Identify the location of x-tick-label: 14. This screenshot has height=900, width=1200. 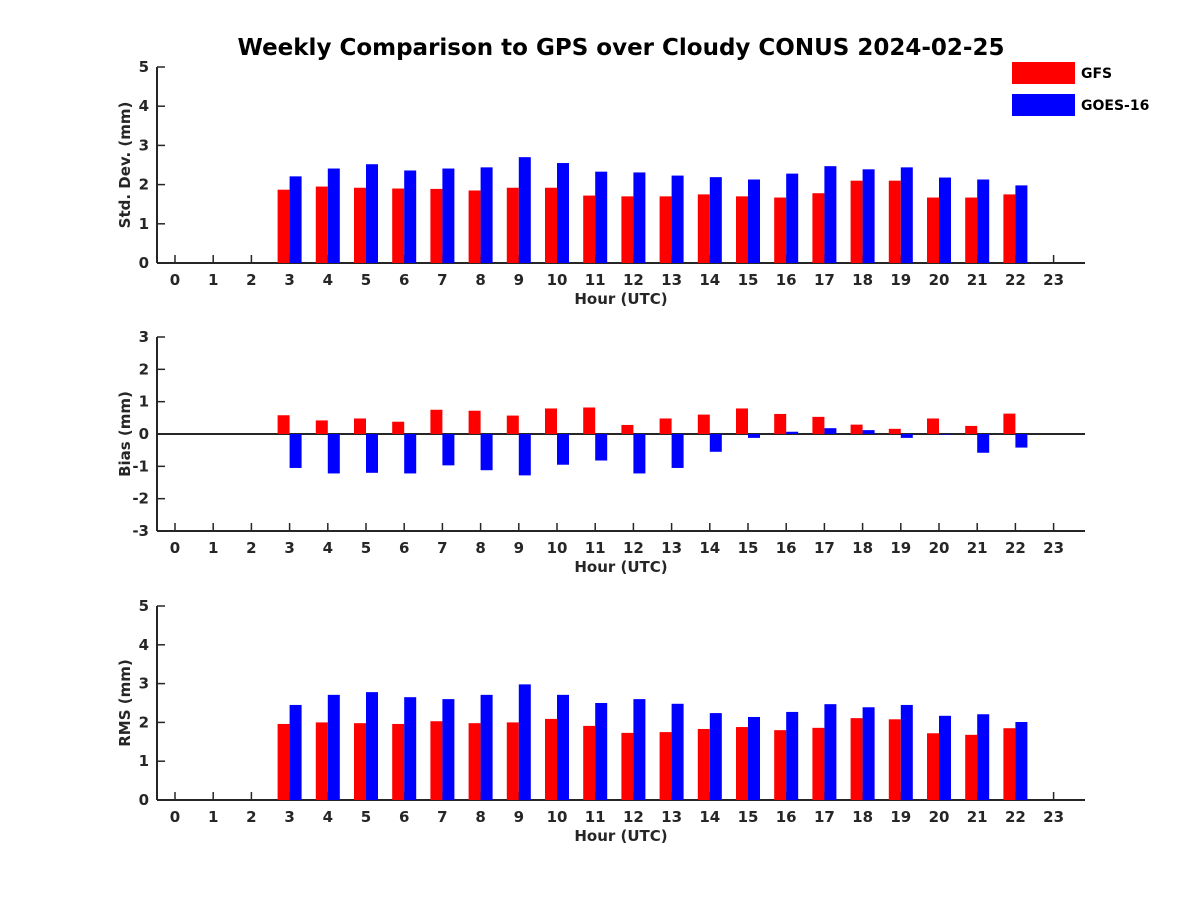
(709, 280).